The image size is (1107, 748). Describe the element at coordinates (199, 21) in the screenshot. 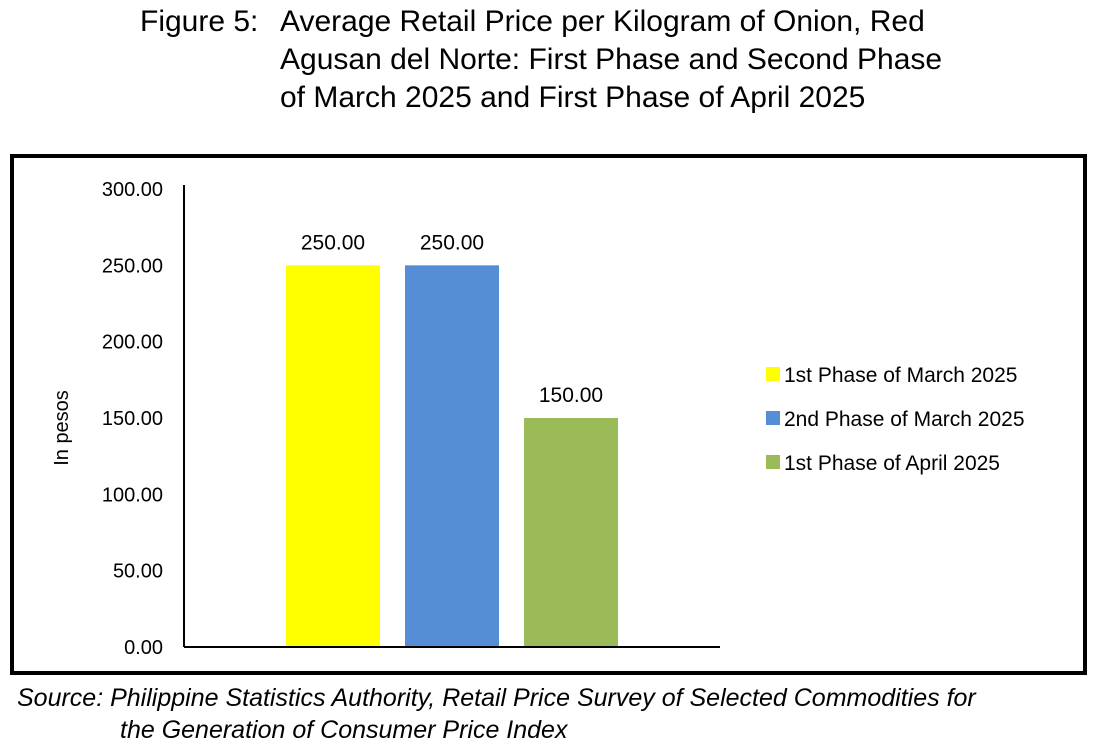

I see `figure-number: Figure 5:` at that location.